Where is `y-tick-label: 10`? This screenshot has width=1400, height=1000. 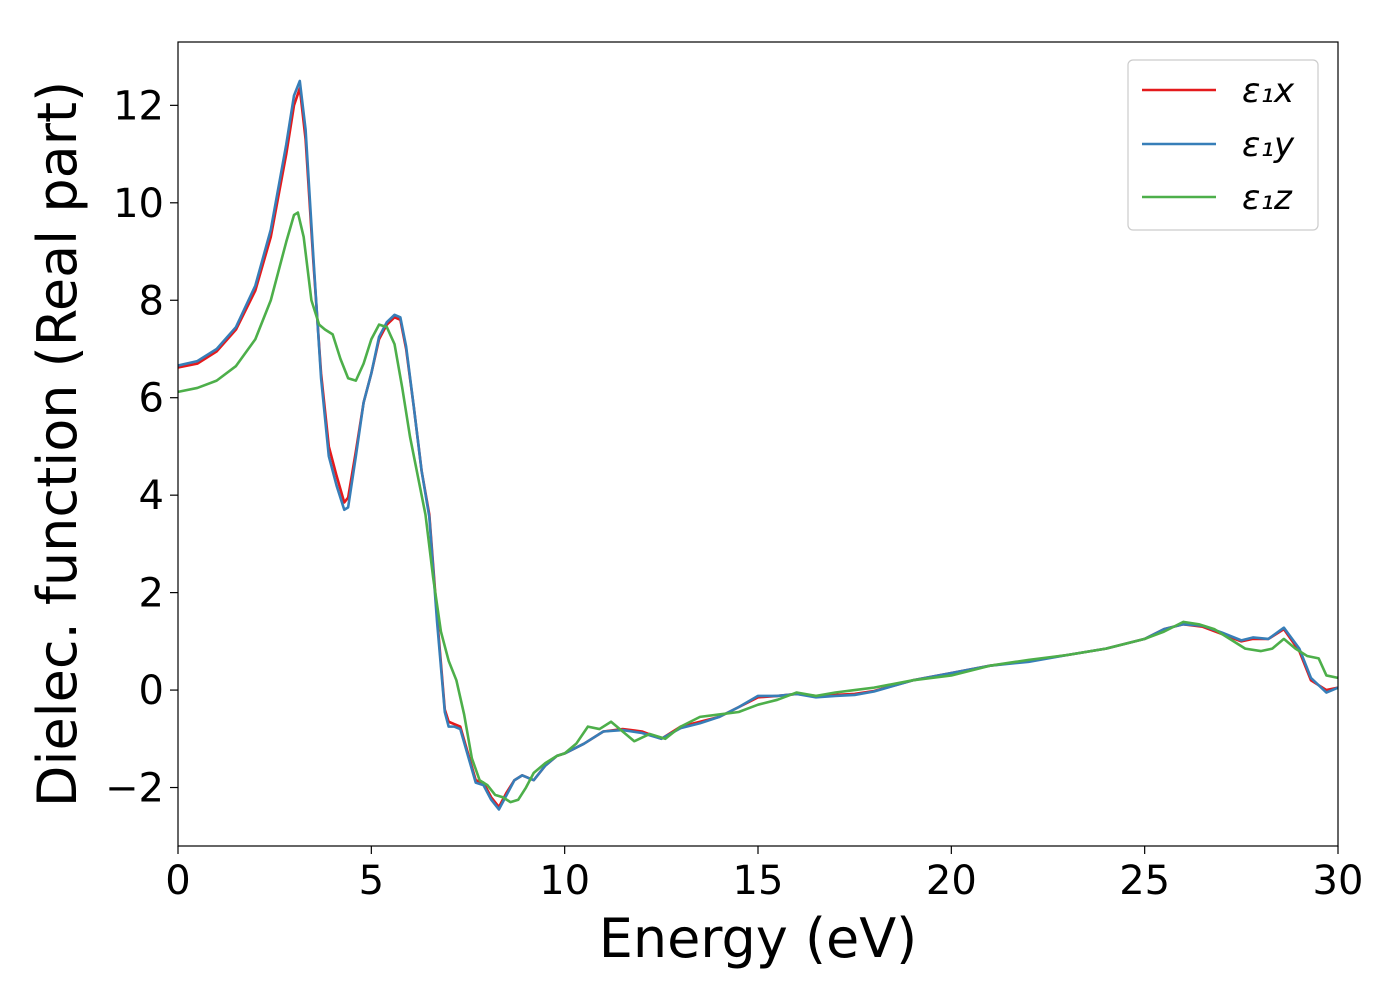
y-tick-label: 10 is located at coordinates (138, 204).